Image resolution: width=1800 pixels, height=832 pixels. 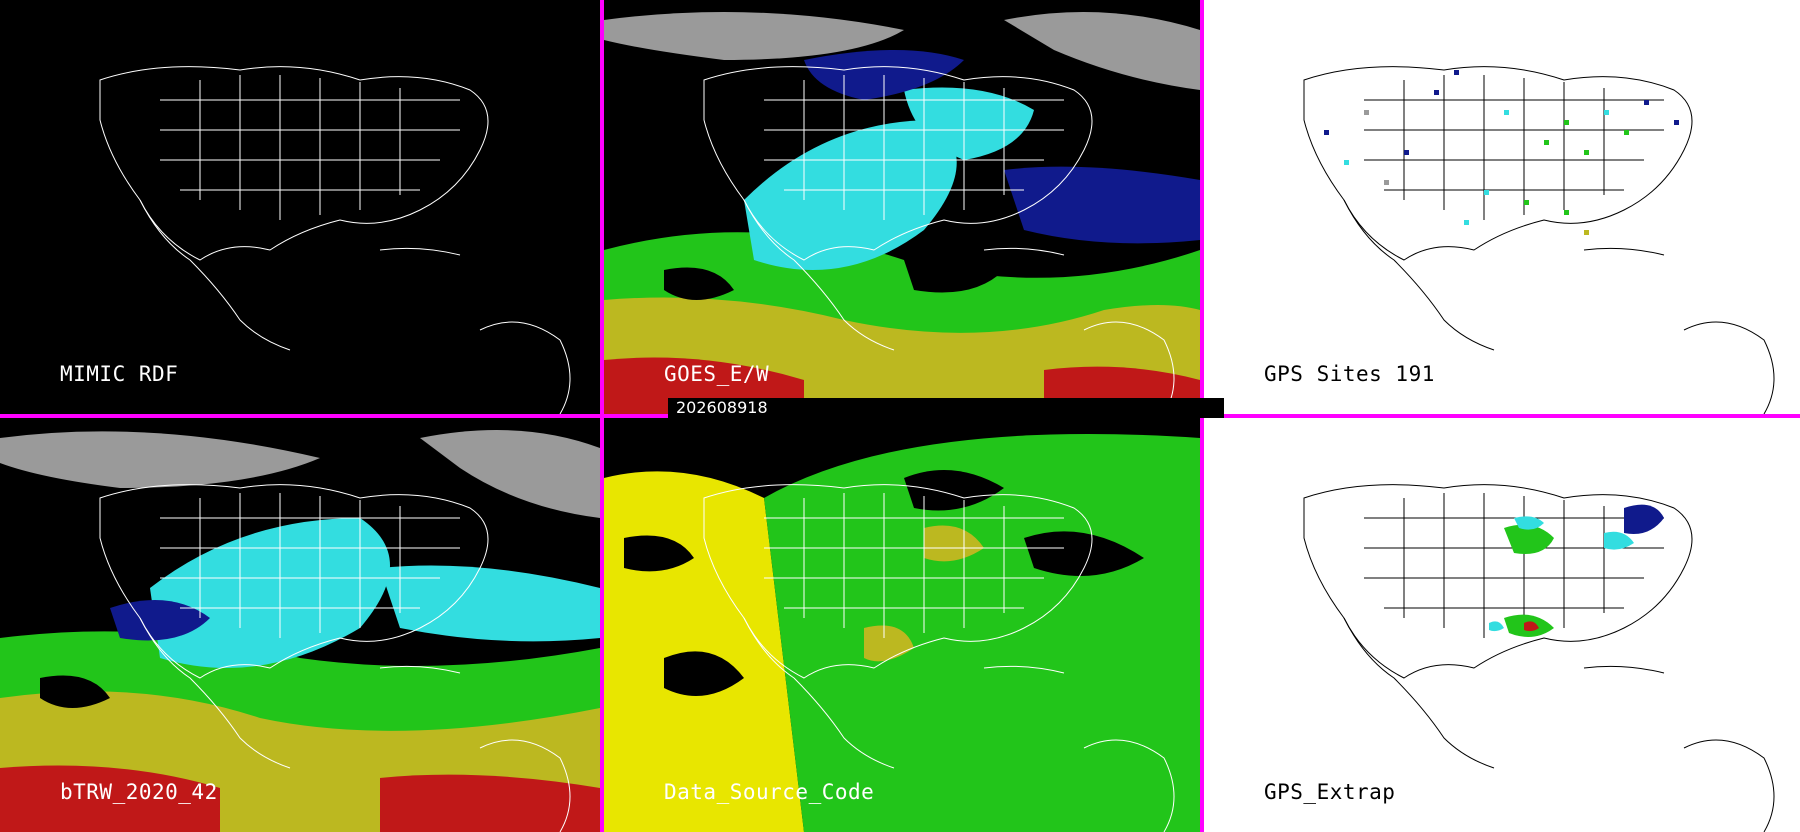 What do you see at coordinates (717, 374) in the screenshot?
I see `panel-label-goes: GOES_E/W` at bounding box center [717, 374].